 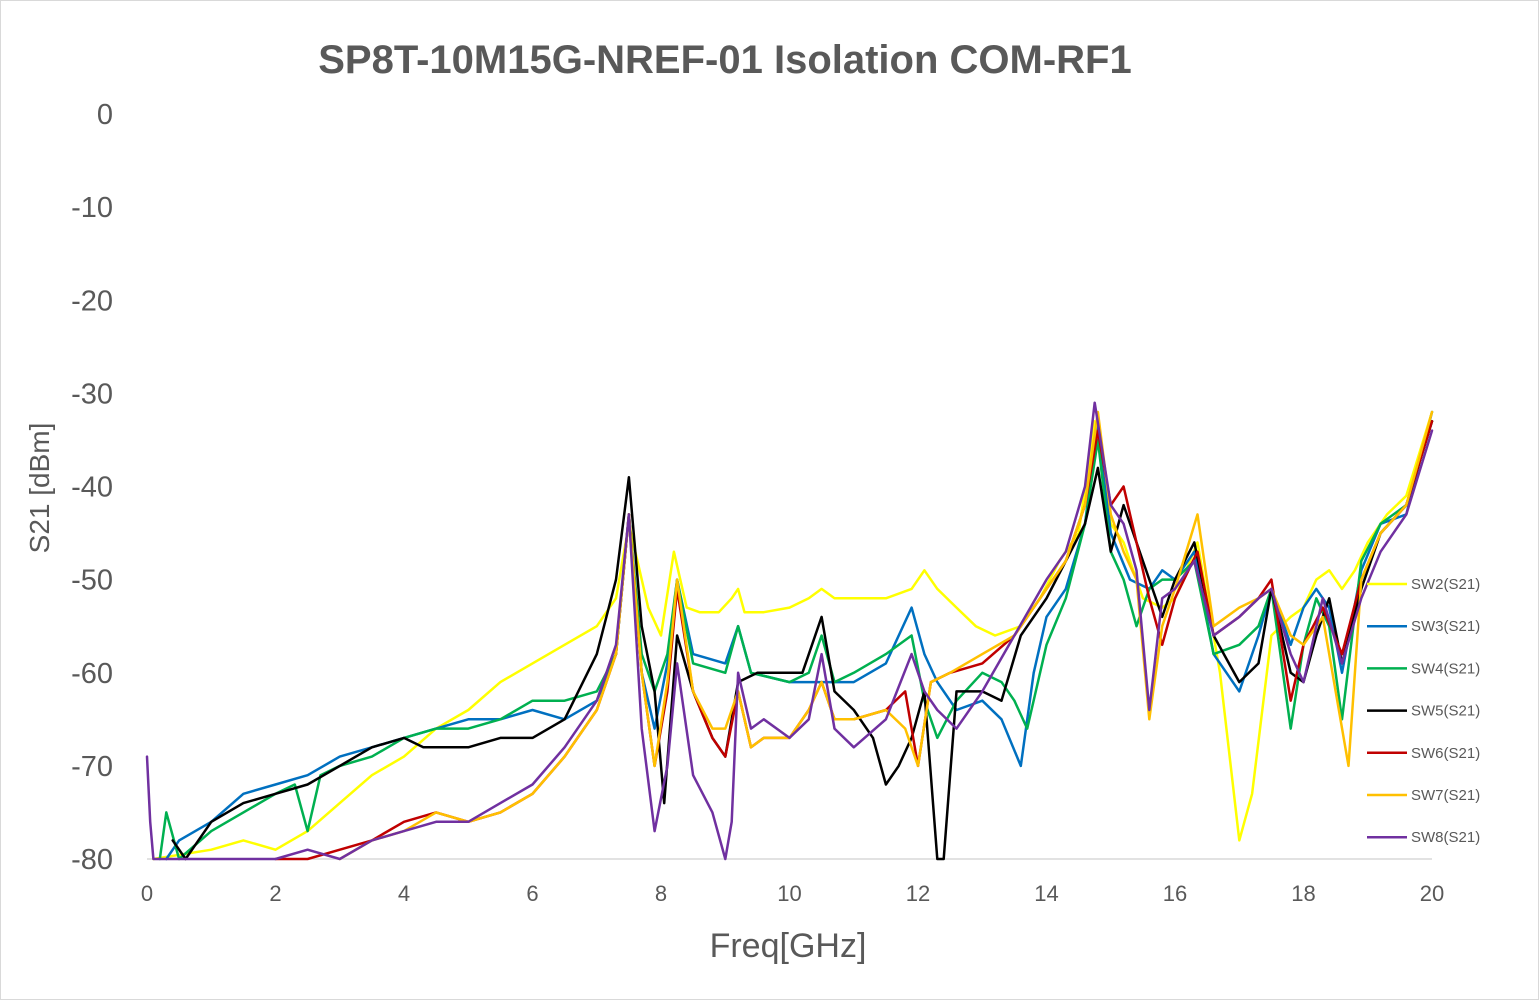 I want to click on y-axis-ticks: 0 -10 -20 -30 -40 -50 -60 -70 -80, so click(x=92, y=487).